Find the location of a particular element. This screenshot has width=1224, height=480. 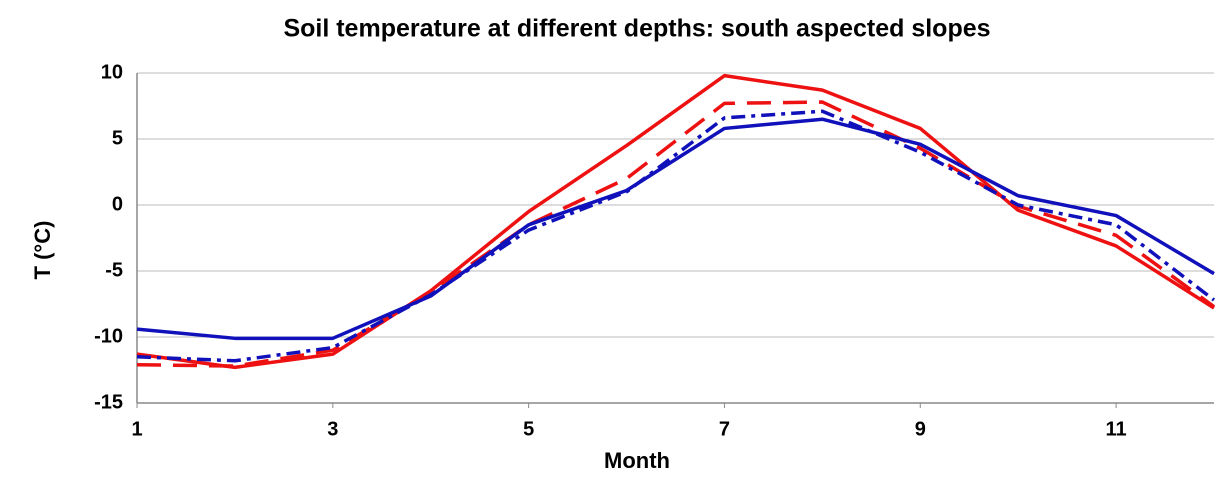

y-tick-label: 10 is located at coordinates (112, 72).